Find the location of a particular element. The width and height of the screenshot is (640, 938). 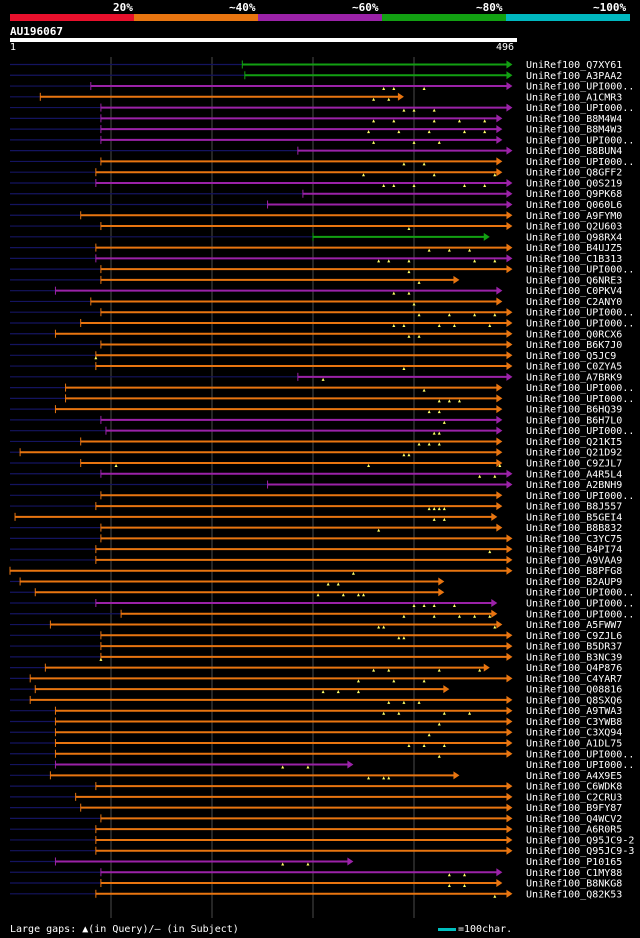

hit-label: UniRef100_B8M4W3 is located at coordinates (574, 130).